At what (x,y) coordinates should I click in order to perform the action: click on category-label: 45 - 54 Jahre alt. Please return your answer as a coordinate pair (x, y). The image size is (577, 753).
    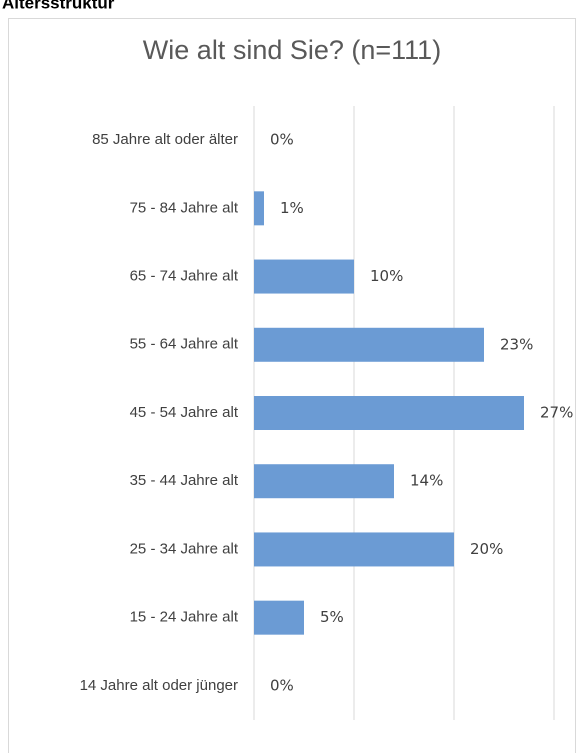
    Looking at the image, I should click on (184, 412).